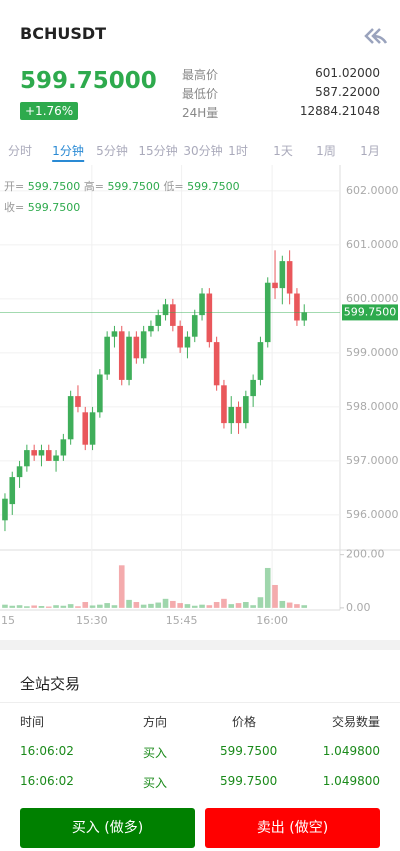 This screenshot has height=851, width=400. What do you see at coordinates (372, 244) in the screenshot?
I see `y-tick-label: 601.0000` at bounding box center [372, 244].